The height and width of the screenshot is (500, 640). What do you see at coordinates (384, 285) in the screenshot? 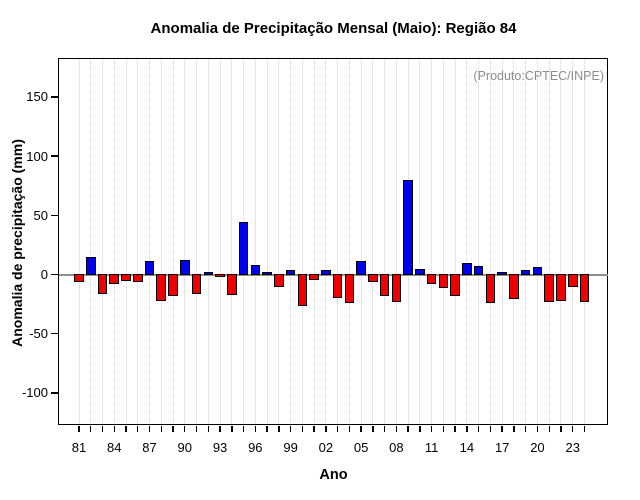
I see `bar-2007` at bounding box center [384, 285].